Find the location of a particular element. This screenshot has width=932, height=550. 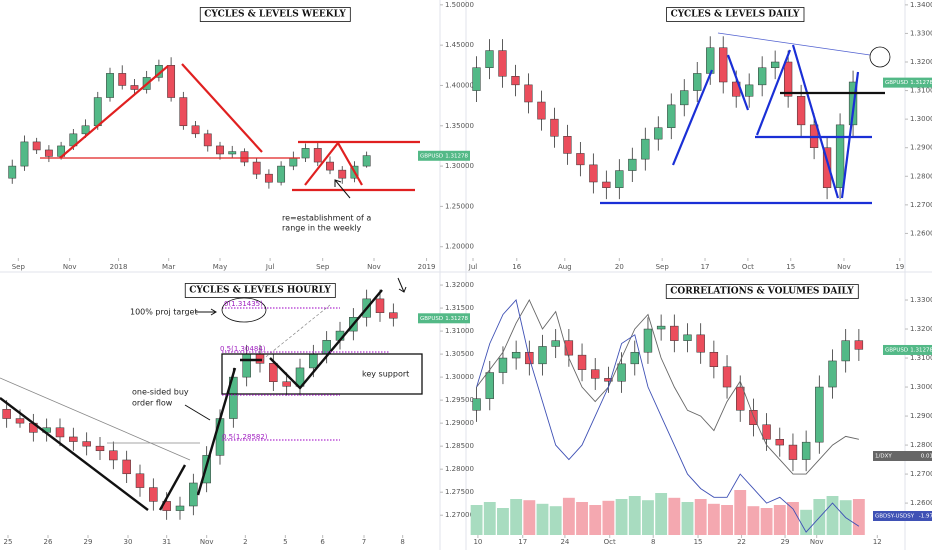

x-tick-label: Mar is located at coordinates (168, 267).